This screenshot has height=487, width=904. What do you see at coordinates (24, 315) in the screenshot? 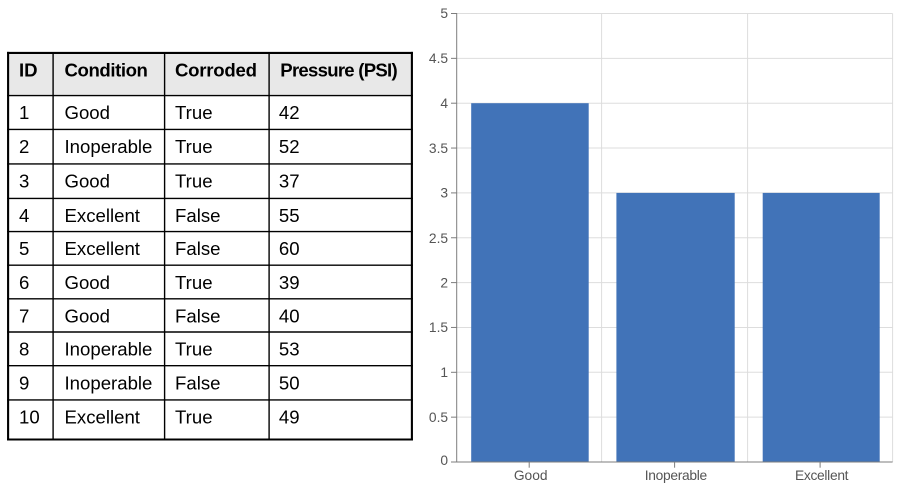
I see `svg-text: 7` at bounding box center [24, 315].